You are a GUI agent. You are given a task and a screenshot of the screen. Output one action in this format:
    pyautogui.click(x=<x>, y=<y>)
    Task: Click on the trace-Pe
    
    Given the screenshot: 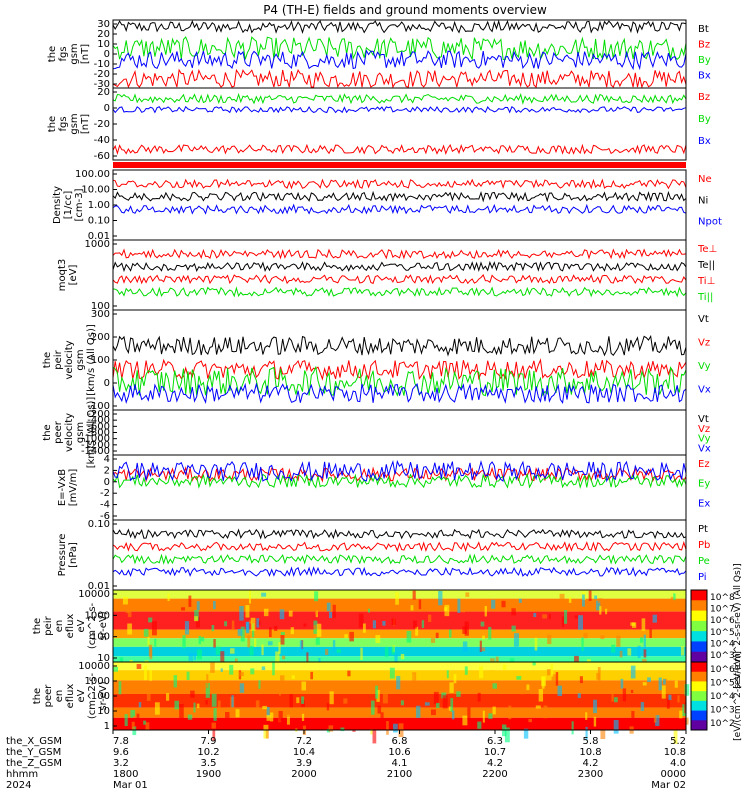 What is the action you would take?
    pyautogui.click(x=399, y=559)
    